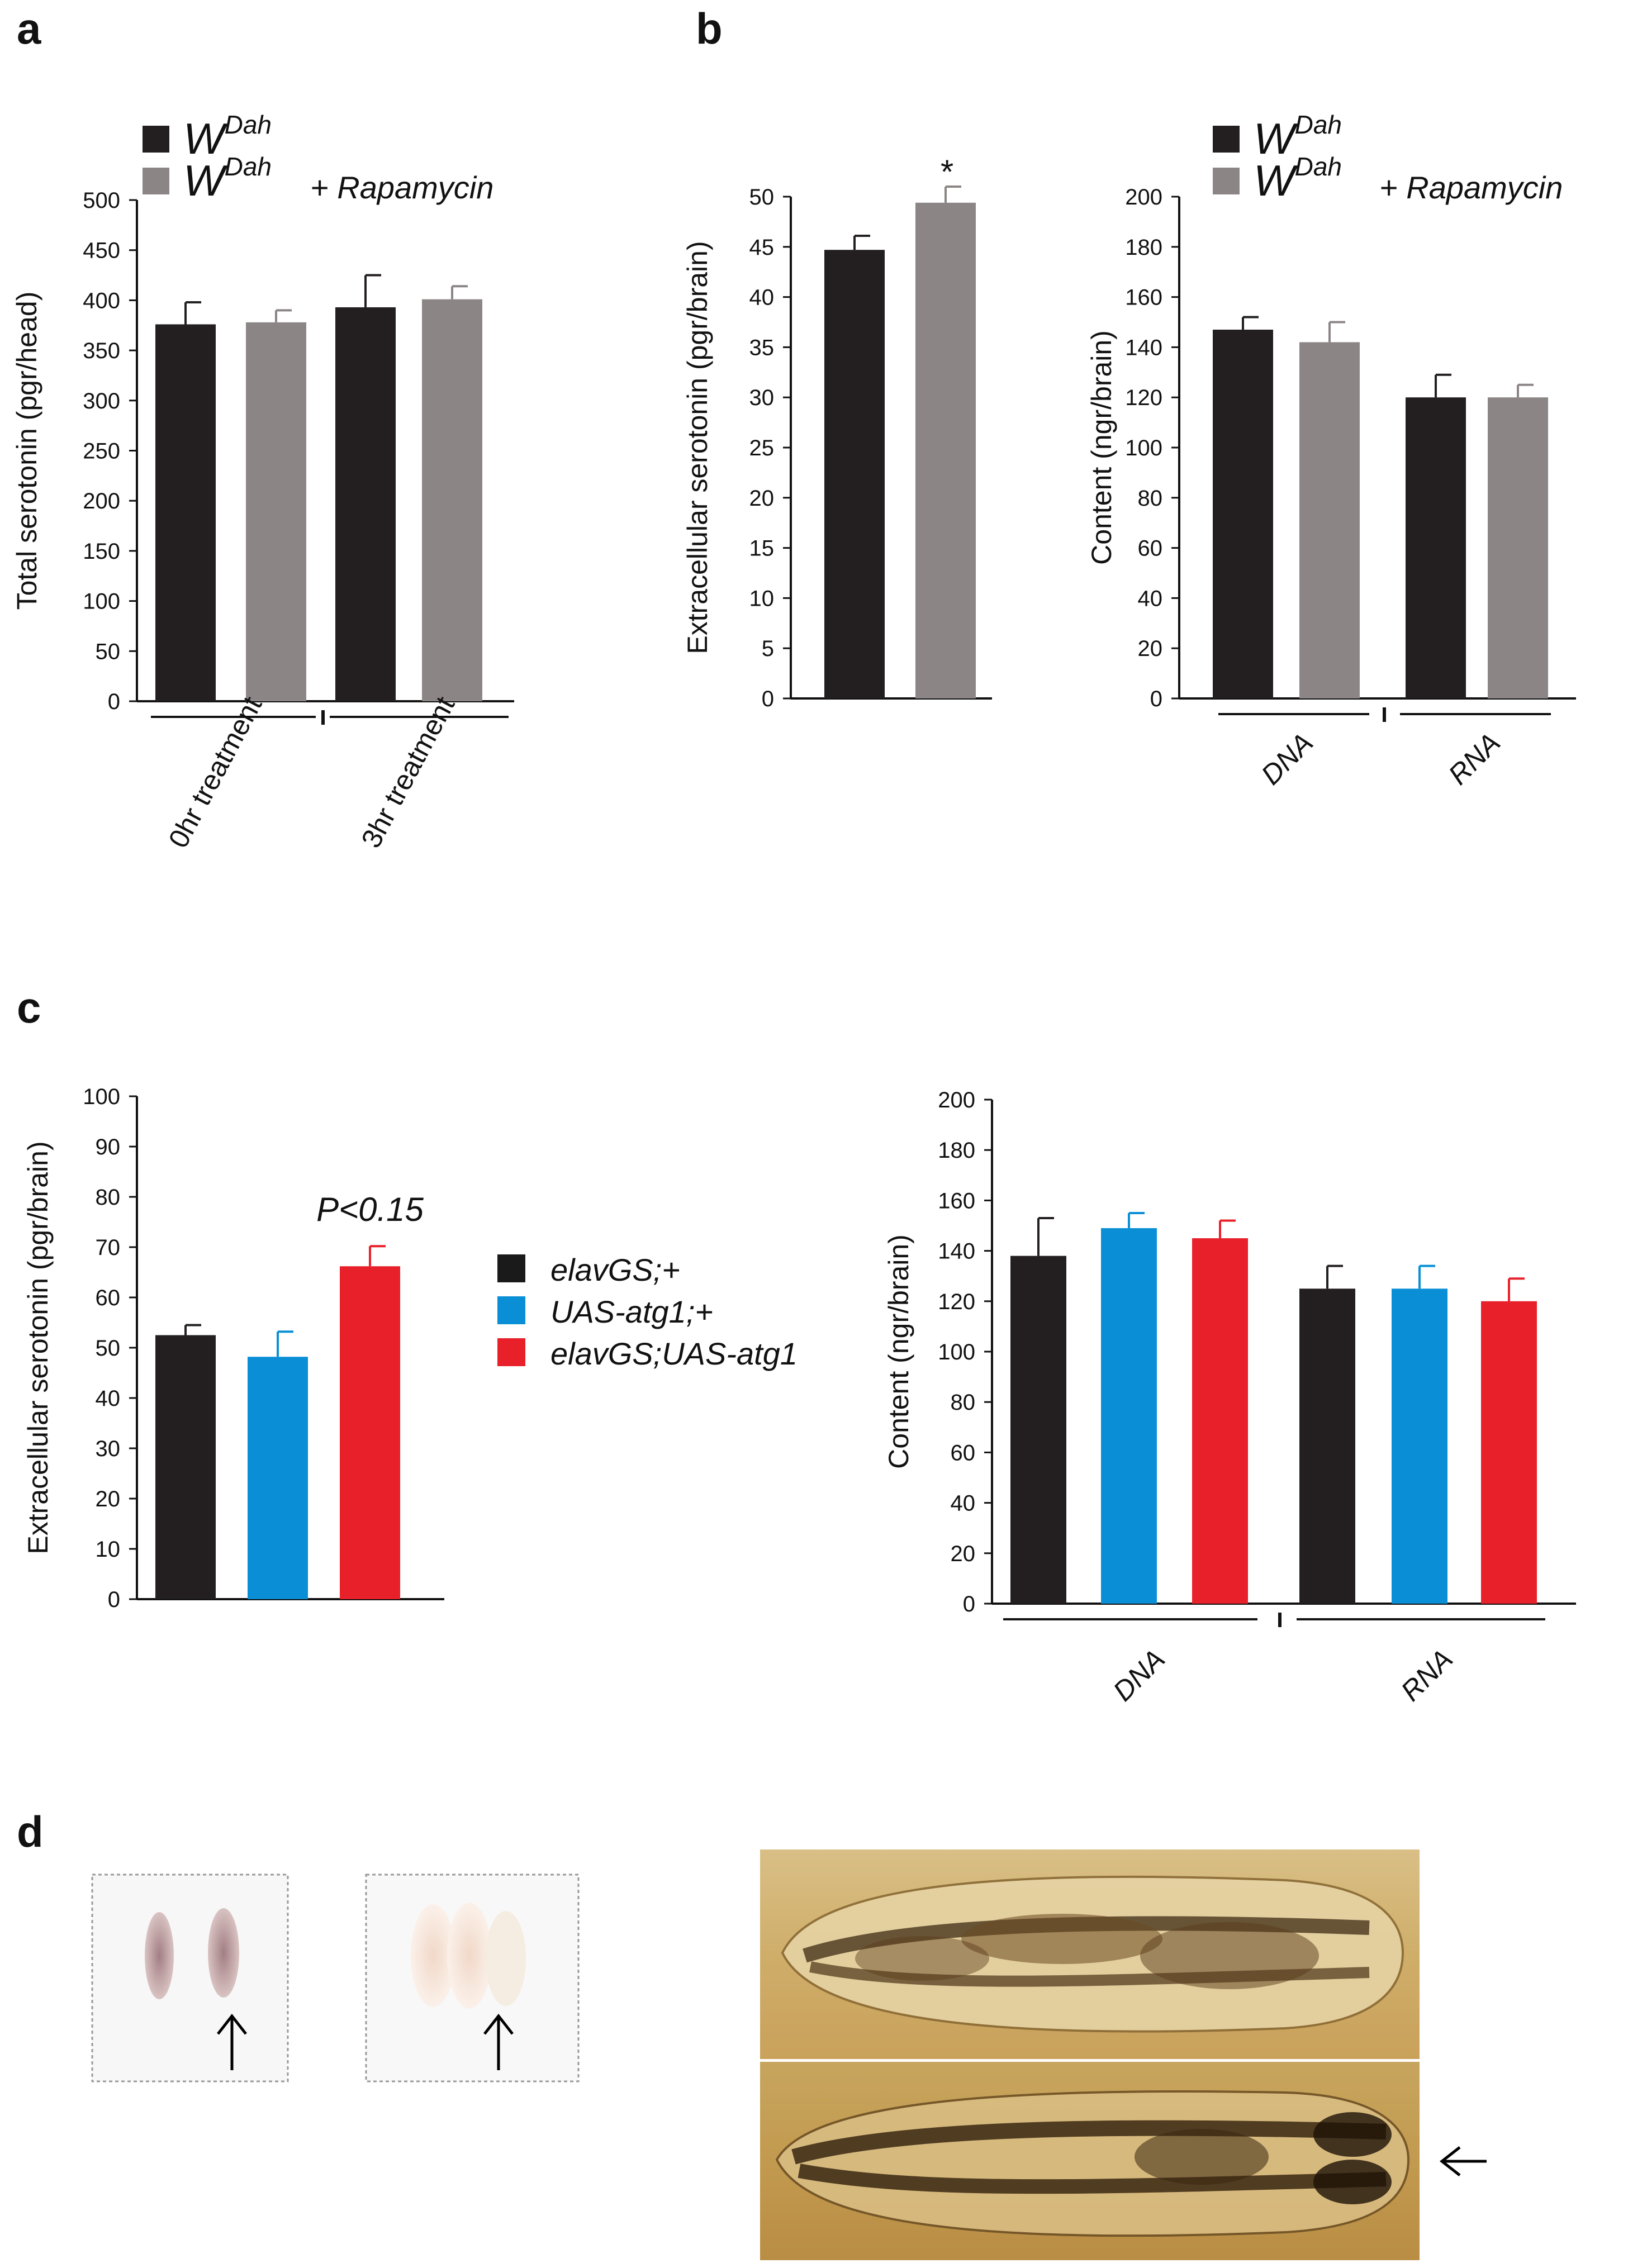 The width and height of the screenshot is (1628, 2268). I want to click on y-tick-label: 350, so click(102, 351).